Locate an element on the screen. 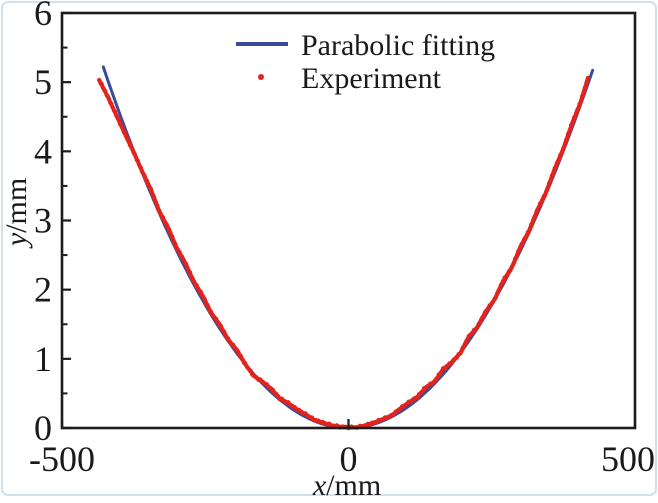 The width and height of the screenshot is (658, 503). y-tick-label: 6 is located at coordinates (43, 16).